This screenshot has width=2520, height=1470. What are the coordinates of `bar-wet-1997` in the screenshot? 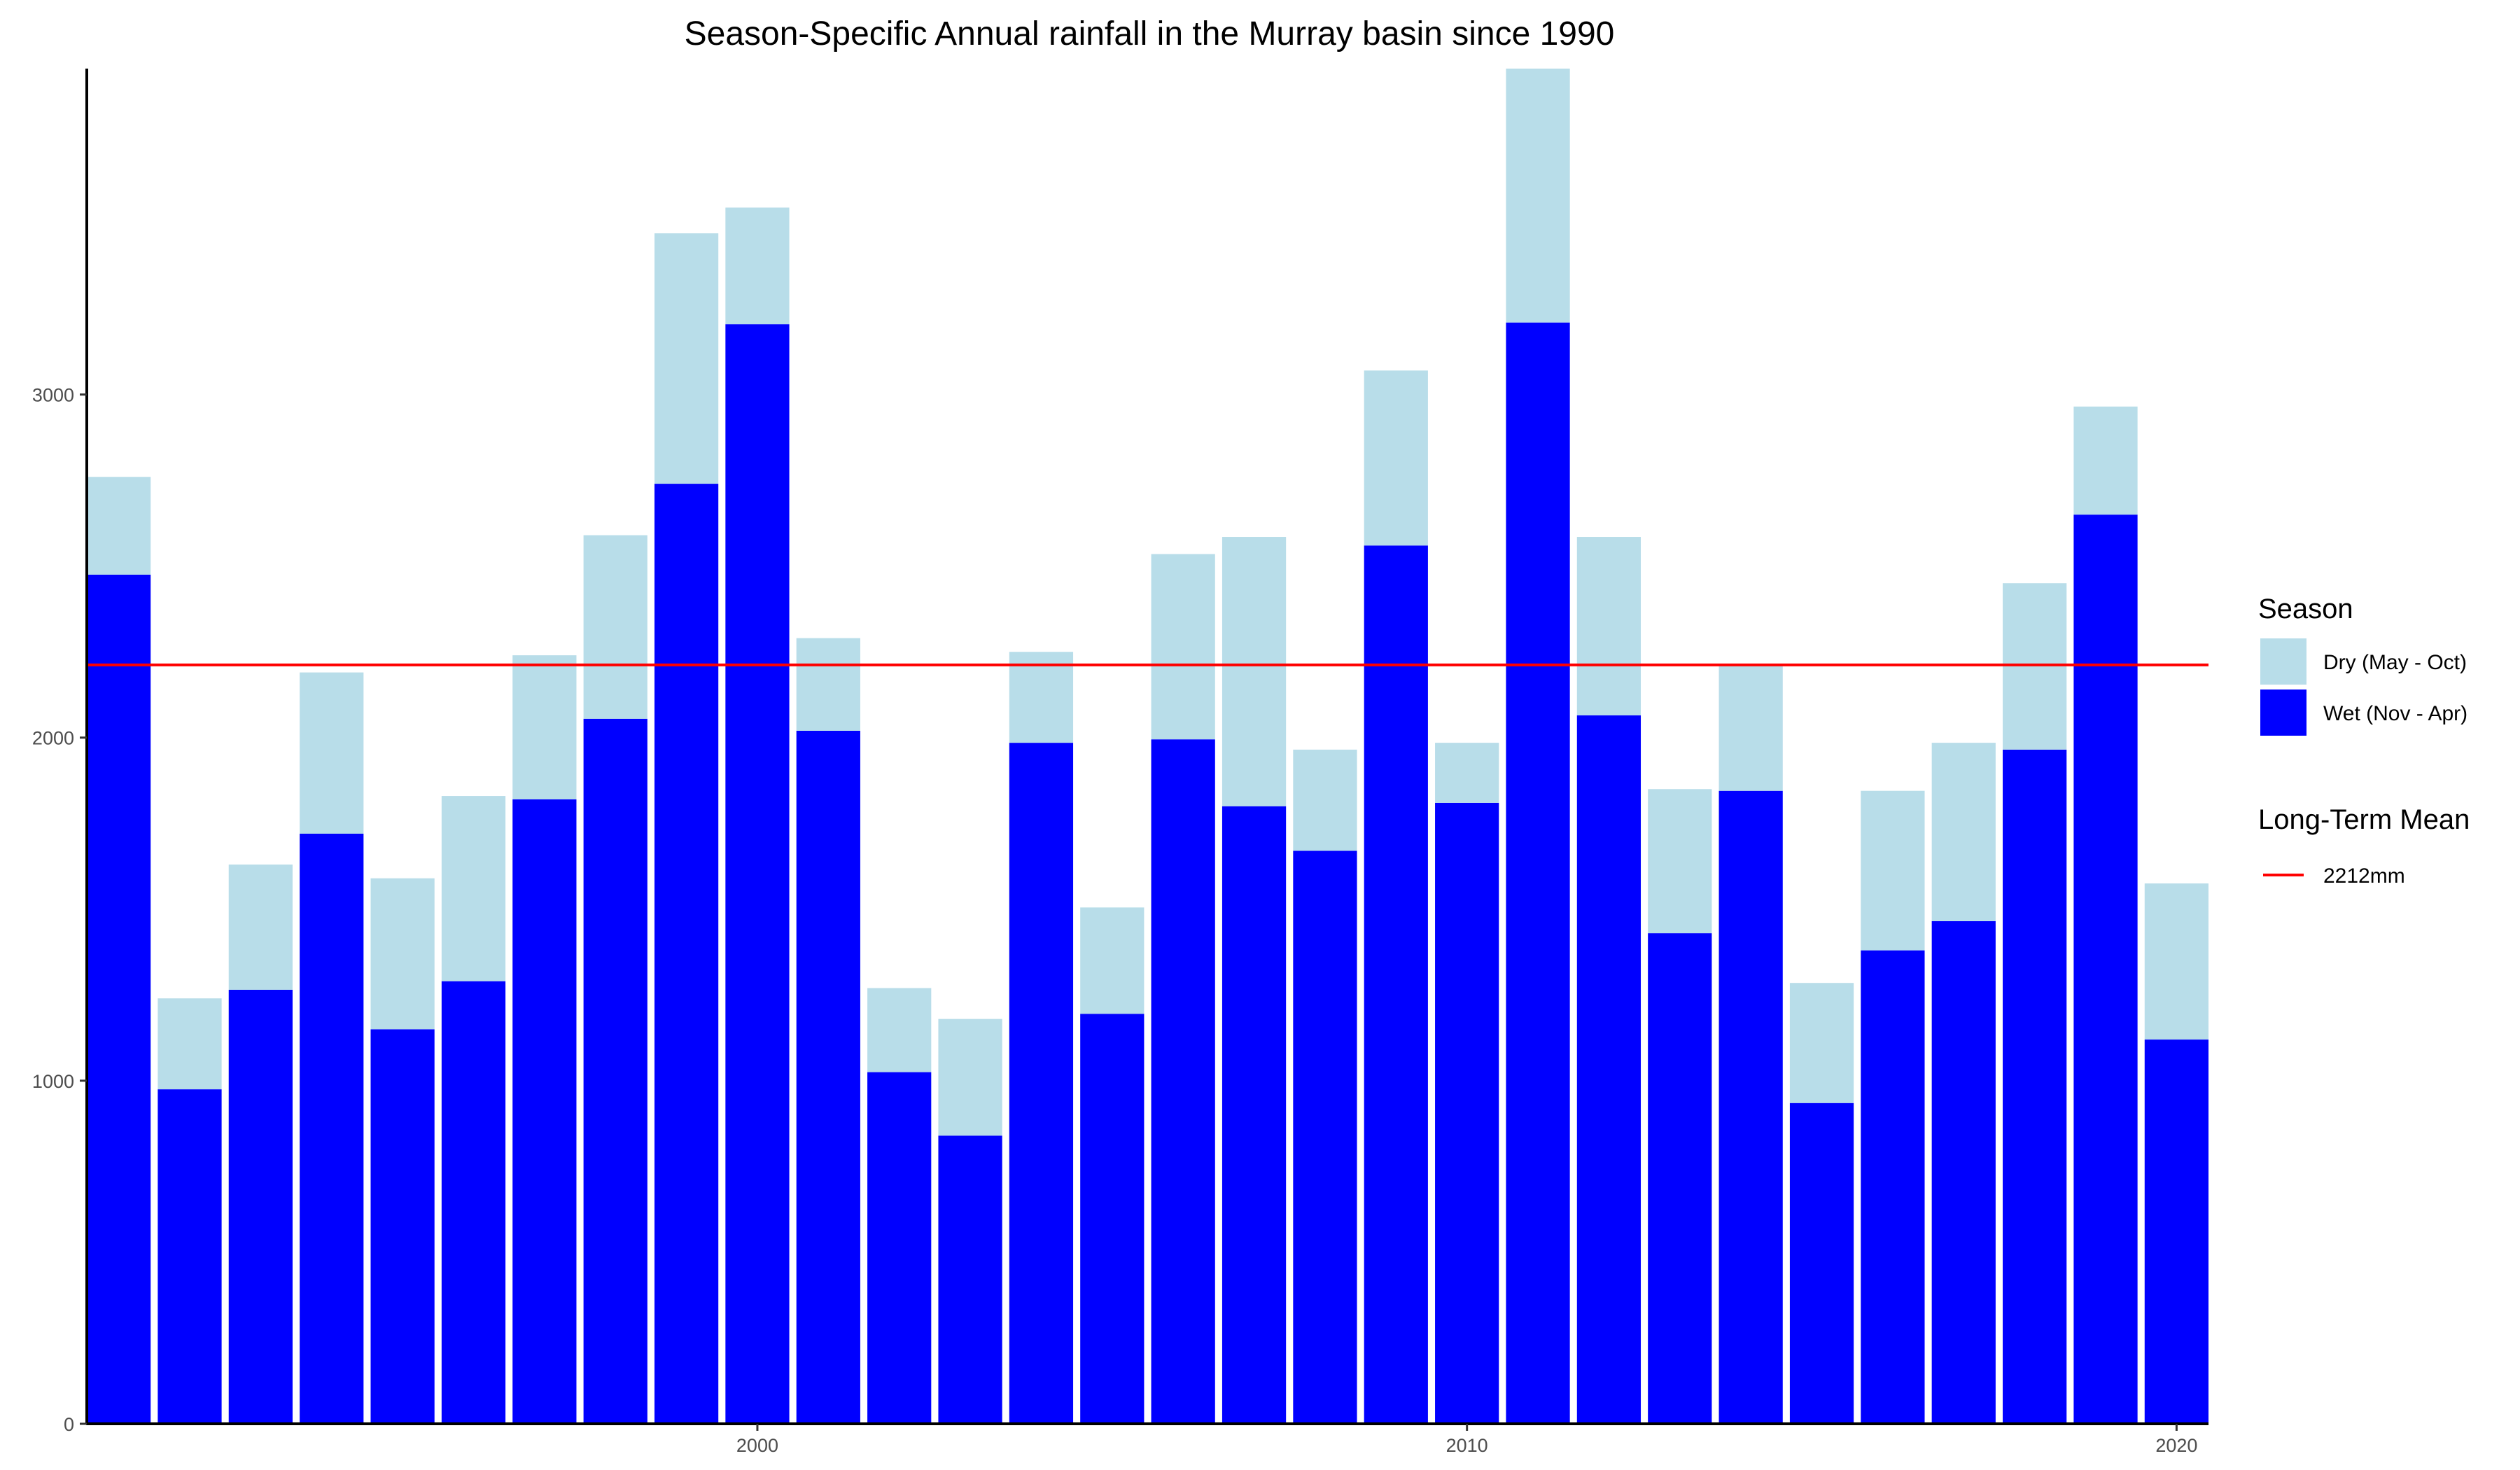 It's located at (544, 1111).